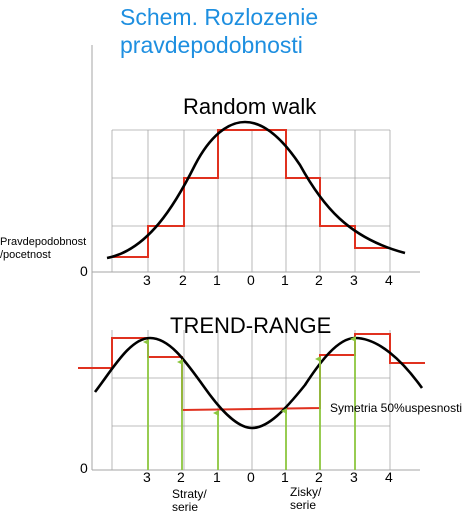  Describe the element at coordinates (219, 17) in the screenshot. I see `title-line-1: Schem. Rozlozenie` at that location.